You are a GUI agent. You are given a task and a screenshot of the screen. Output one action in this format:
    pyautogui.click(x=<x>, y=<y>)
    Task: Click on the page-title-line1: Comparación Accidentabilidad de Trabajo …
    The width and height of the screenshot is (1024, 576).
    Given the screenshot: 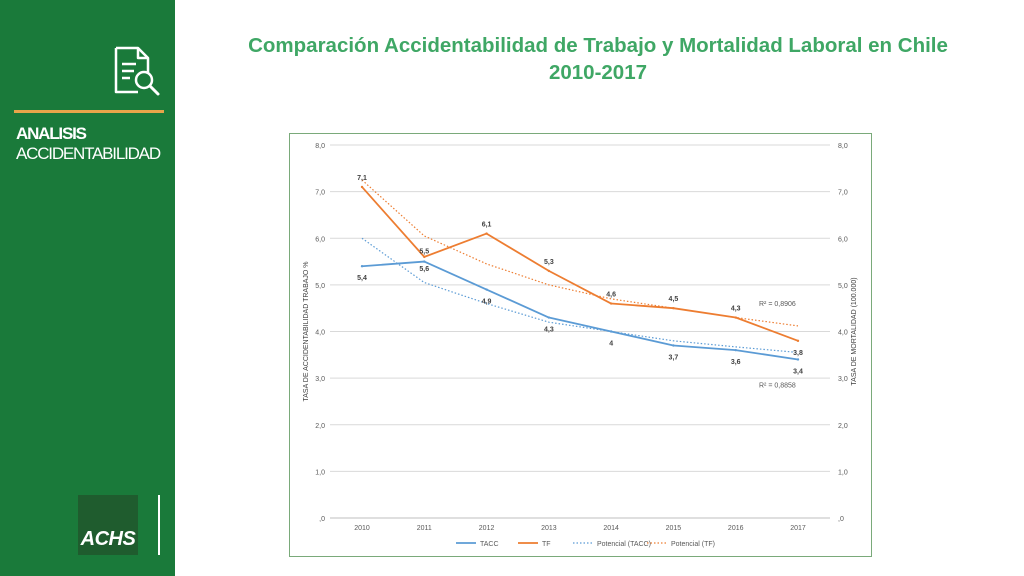 What is the action you would take?
    pyautogui.click(x=598, y=45)
    